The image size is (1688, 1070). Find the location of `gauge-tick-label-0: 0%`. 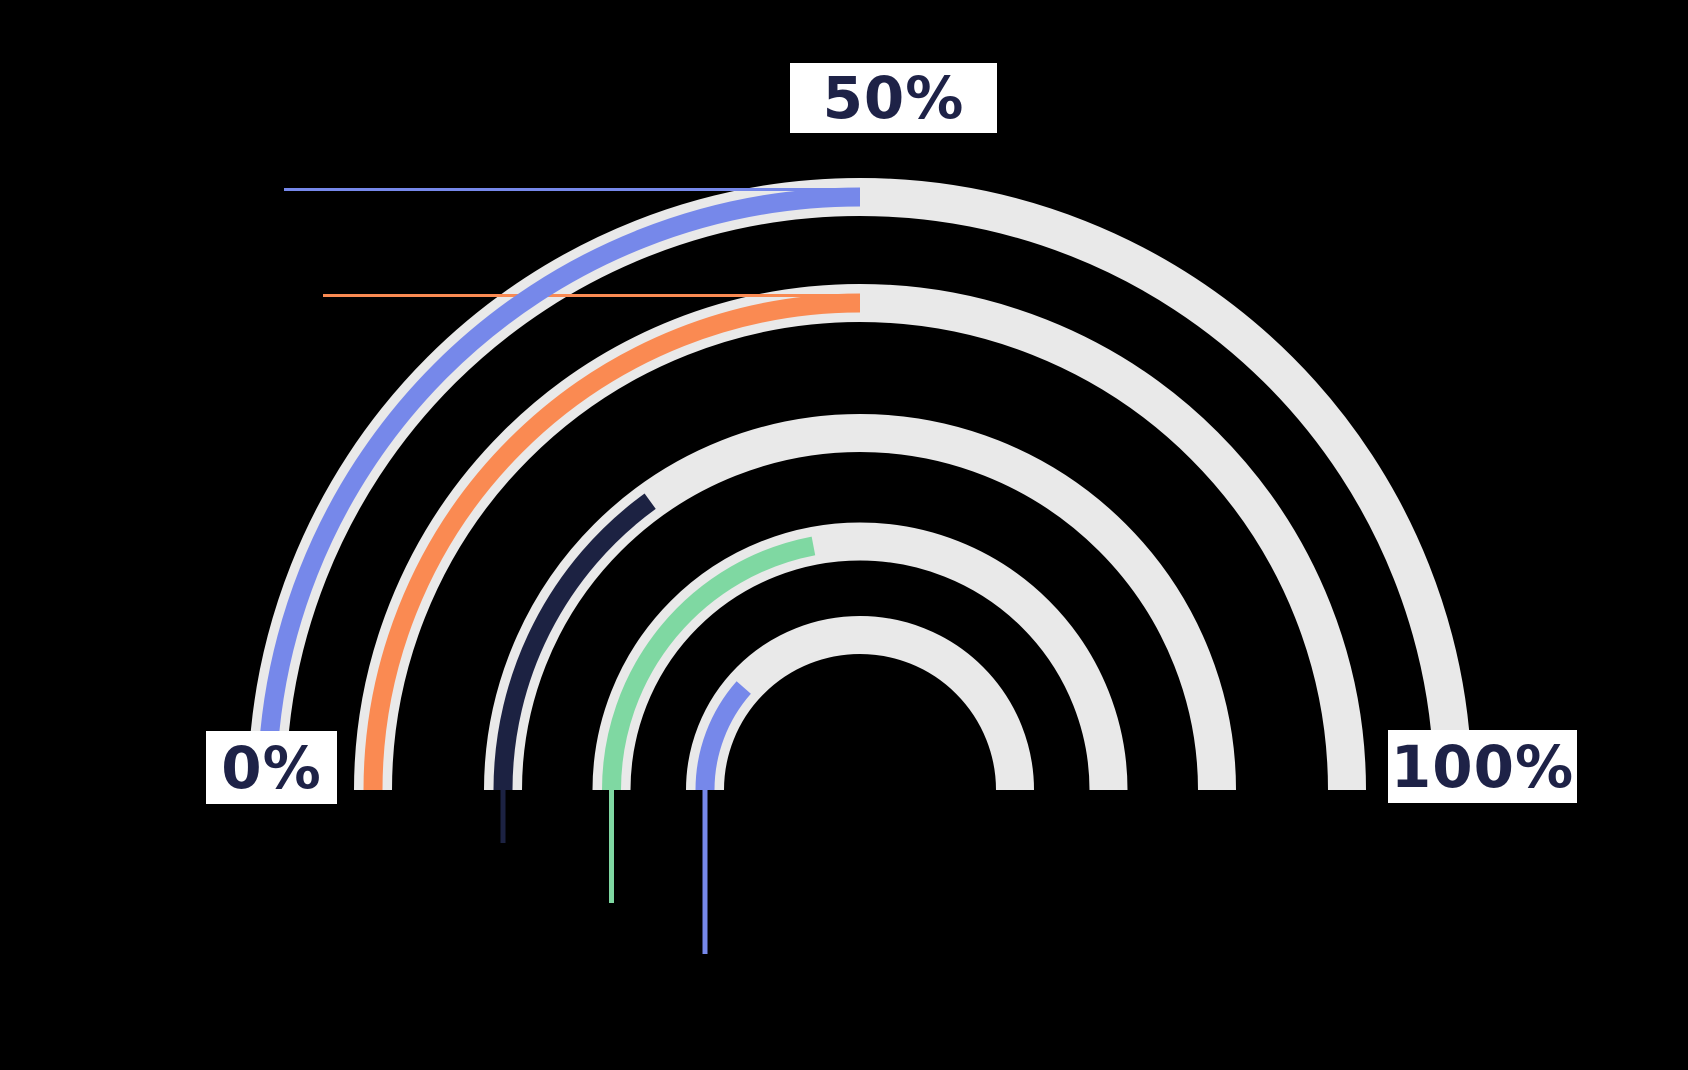

gauge-tick-label-0: 0% is located at coordinates (271, 767).